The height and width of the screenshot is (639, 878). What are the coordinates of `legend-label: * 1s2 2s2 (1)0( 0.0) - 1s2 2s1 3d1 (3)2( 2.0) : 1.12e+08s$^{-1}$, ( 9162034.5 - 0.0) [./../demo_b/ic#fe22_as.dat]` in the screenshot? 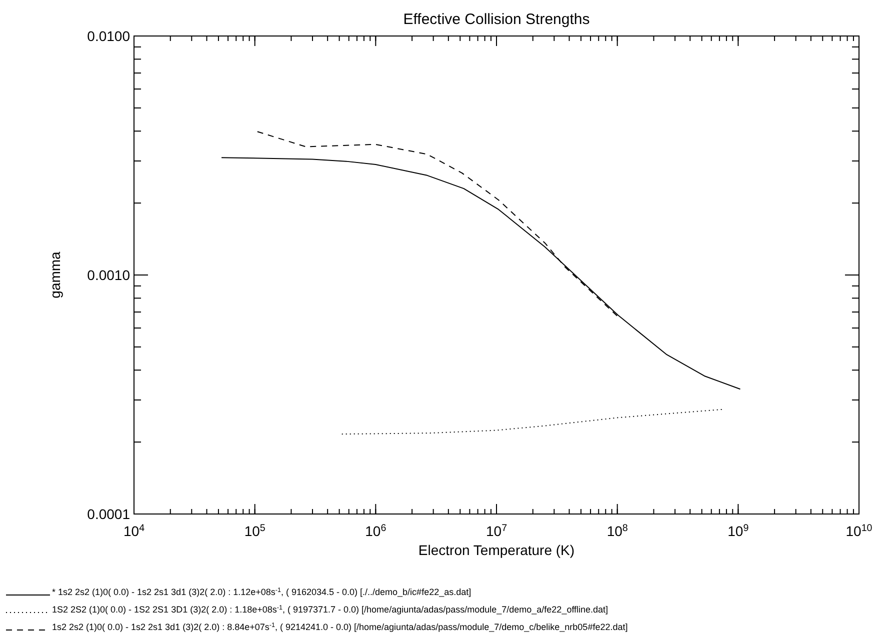 It's located at (262, 591).